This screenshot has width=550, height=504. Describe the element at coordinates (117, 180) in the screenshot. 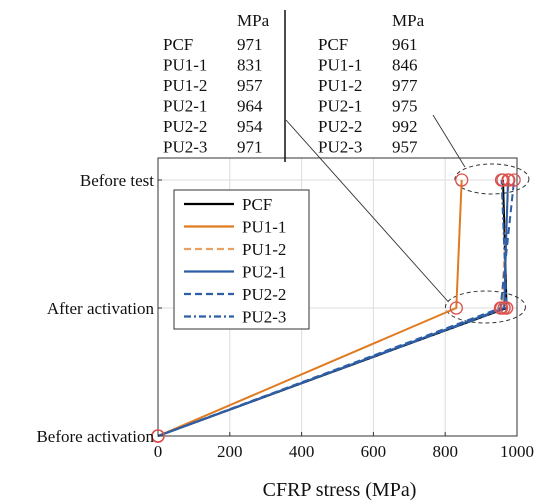

I see `y-tick-label: Before test` at that location.